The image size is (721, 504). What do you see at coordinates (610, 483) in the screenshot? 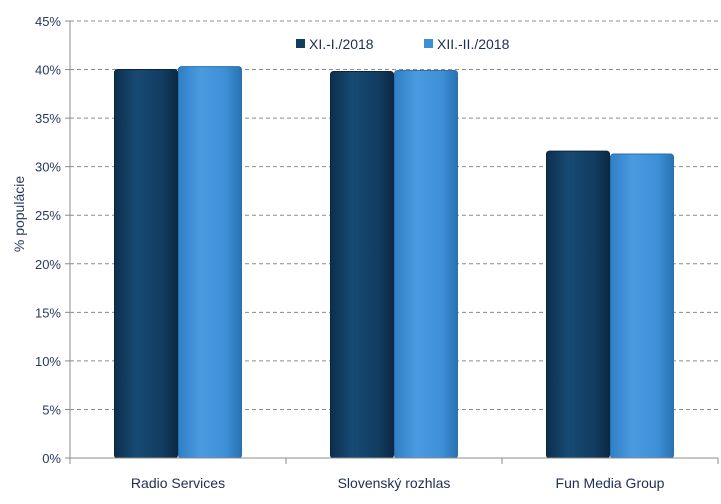
I see `x-category-label: Fun Media Group` at bounding box center [610, 483].